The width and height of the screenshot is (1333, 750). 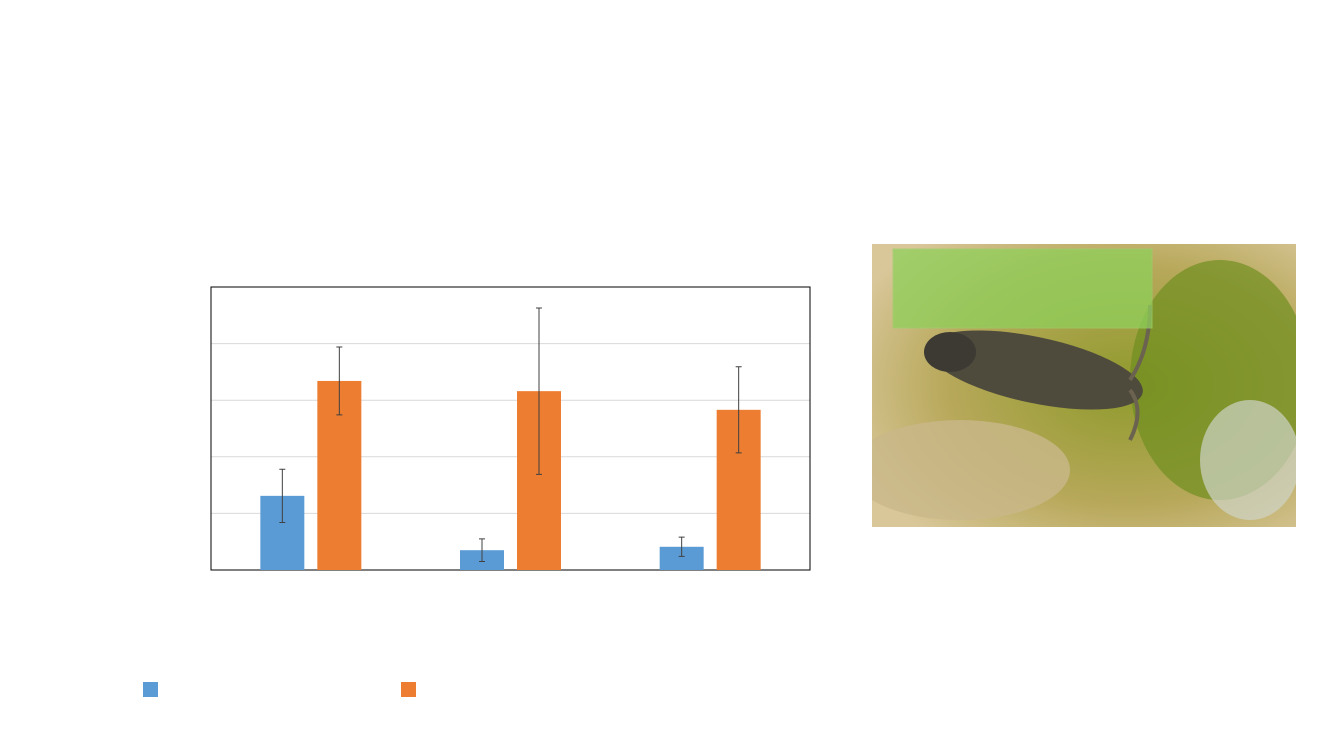 What do you see at coordinates (950, 352) in the screenshot?
I see `isopod-head` at bounding box center [950, 352].